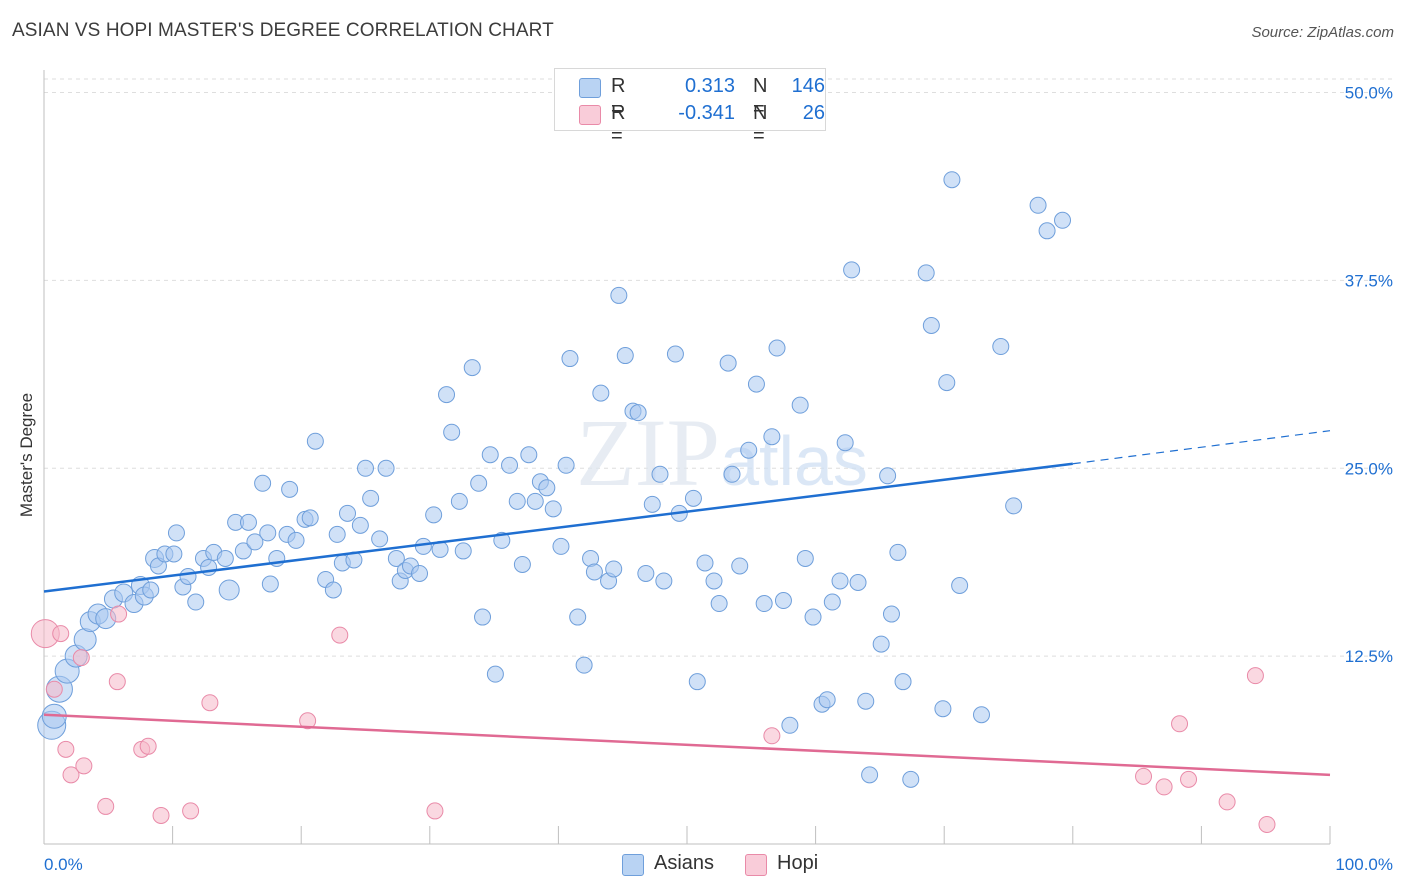 The image size is (1406, 892). Describe the element at coordinates (1369, 93) in the screenshot. I see `y-tick-label: 50.0%` at that location.